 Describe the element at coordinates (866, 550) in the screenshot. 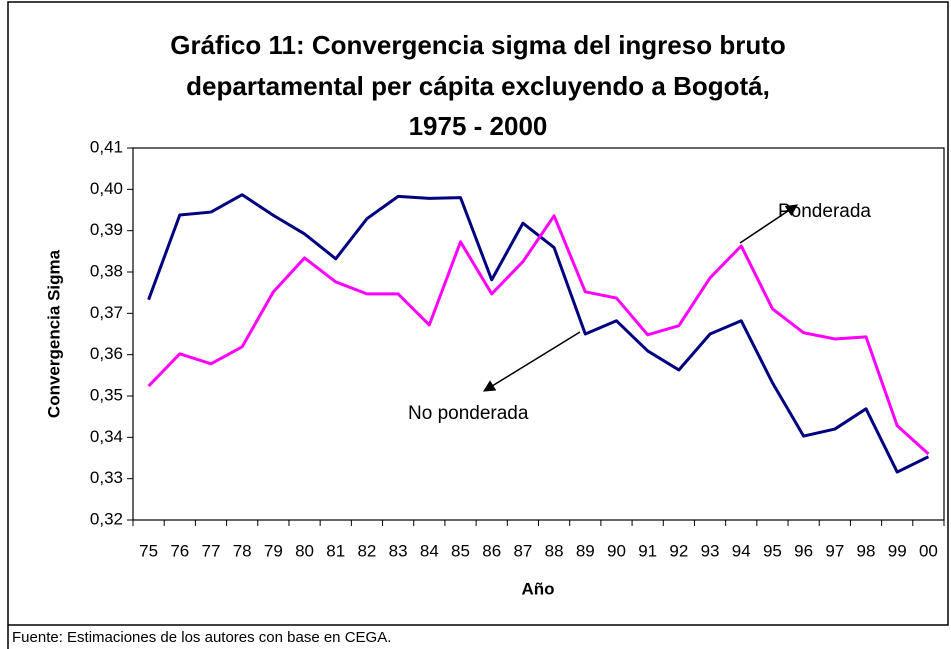

I see `x-tick-label: 98` at that location.